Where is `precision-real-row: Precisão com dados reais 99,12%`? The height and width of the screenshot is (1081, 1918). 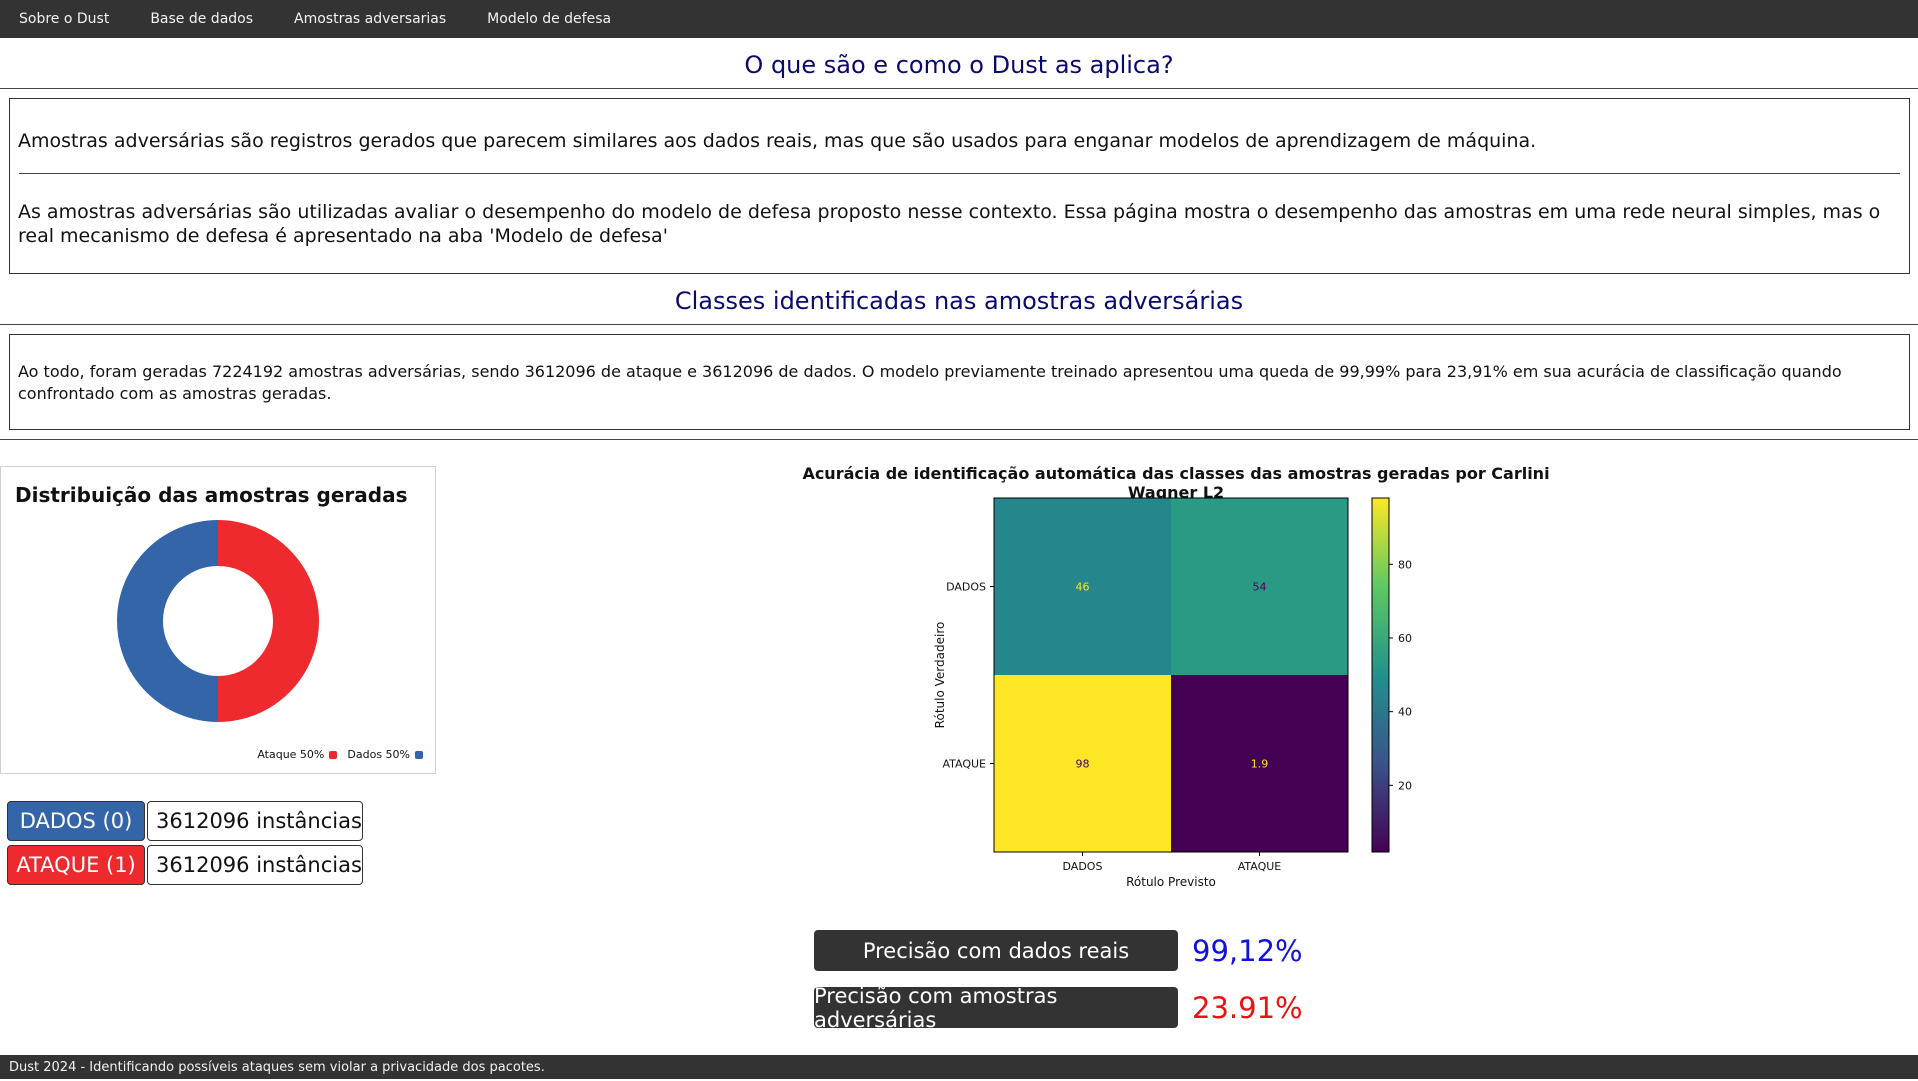 precision-real-row: Precisão com dados reais 99,12% is located at coordinates (1058, 950).